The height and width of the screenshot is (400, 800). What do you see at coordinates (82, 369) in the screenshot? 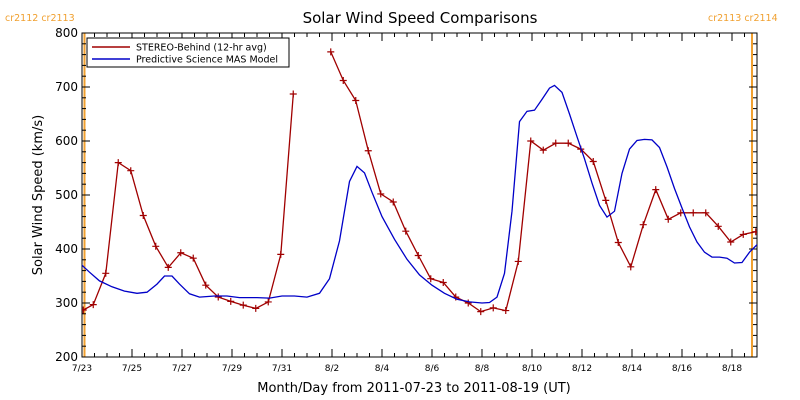
I see `x-tick-label: 7/23` at bounding box center [82, 369].